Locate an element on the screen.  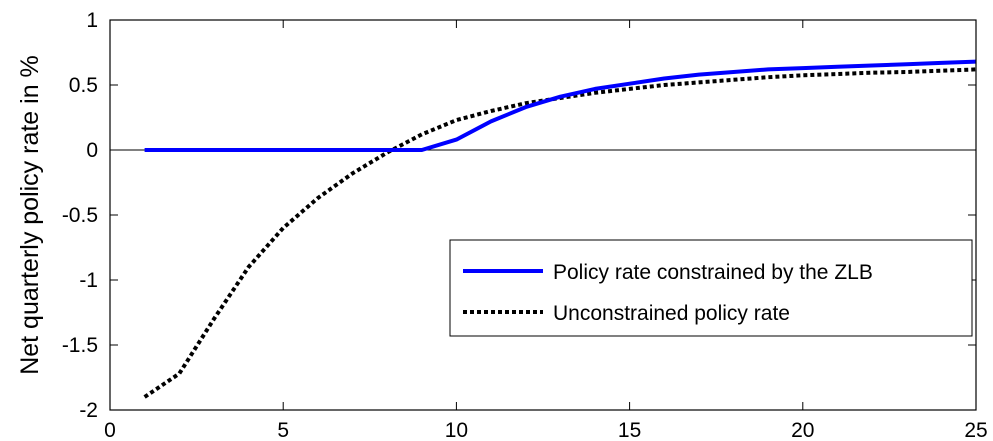
y-tick-label: 0 is located at coordinates (92, 150).